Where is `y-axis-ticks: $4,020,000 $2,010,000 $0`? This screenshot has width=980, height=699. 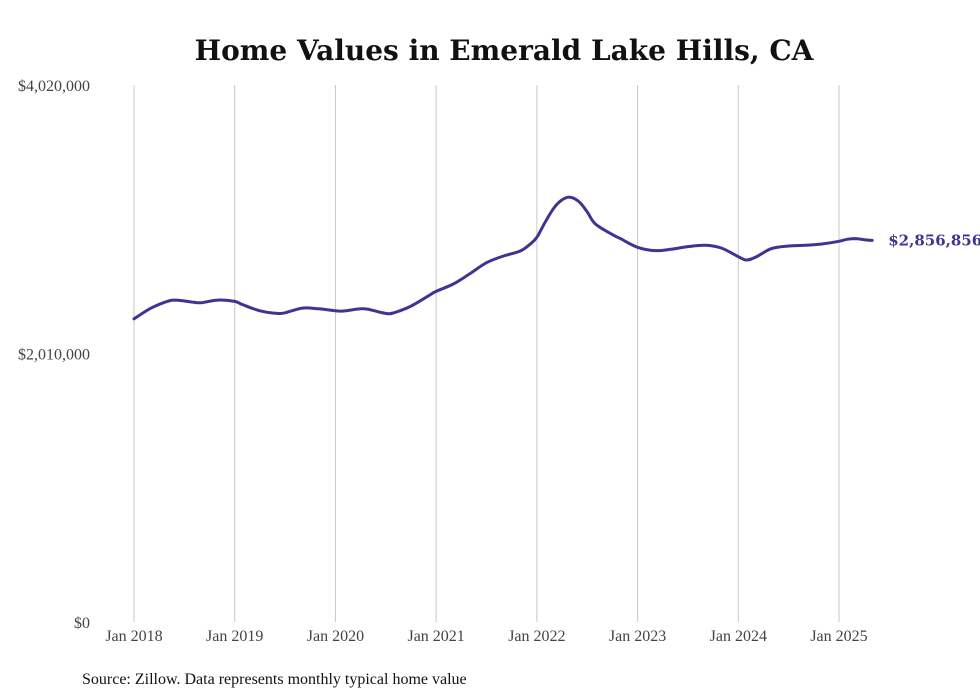
y-axis-ticks: $4,020,000 $2,010,000 $0 is located at coordinates (54, 355).